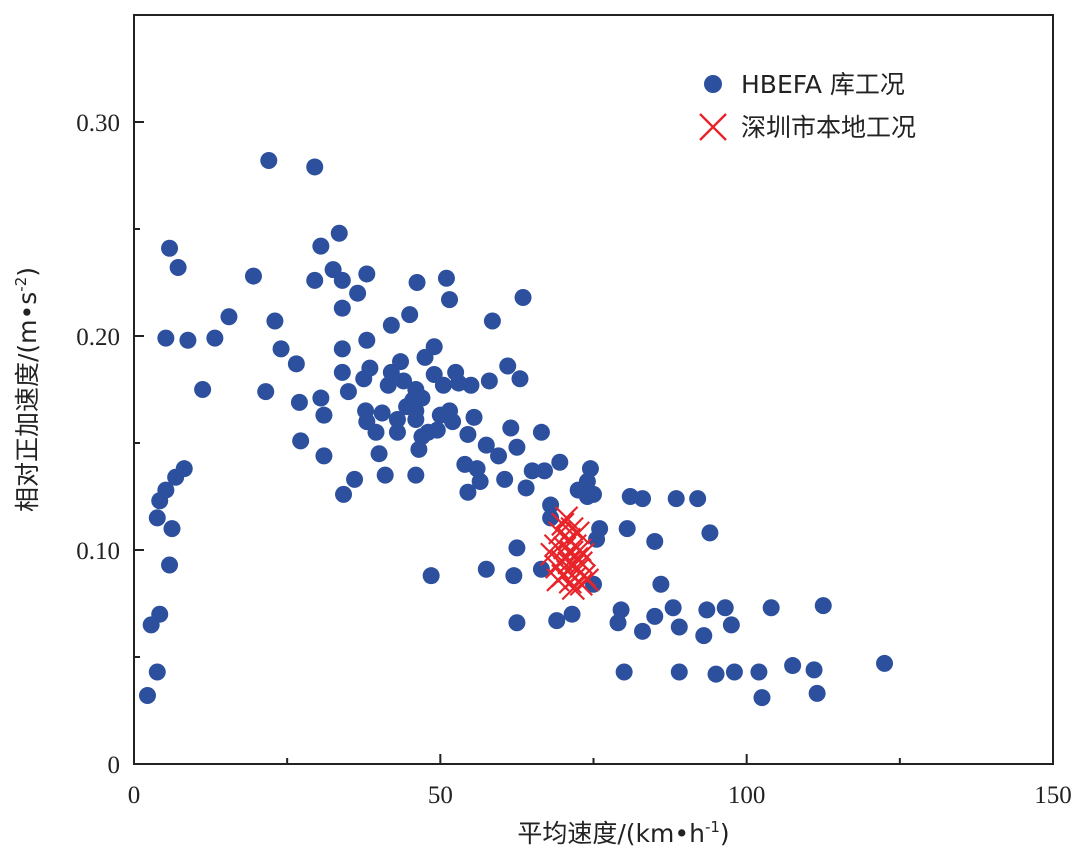  I want to click on x-tick-label: 0, so click(134, 795).